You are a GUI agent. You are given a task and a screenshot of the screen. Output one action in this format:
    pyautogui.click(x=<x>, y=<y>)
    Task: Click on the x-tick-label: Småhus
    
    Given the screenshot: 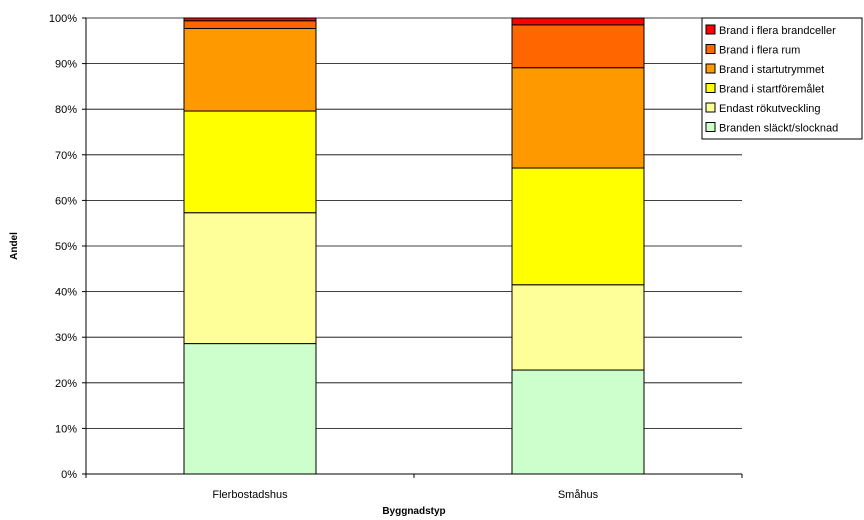 What is the action you would take?
    pyautogui.click(x=578, y=495)
    